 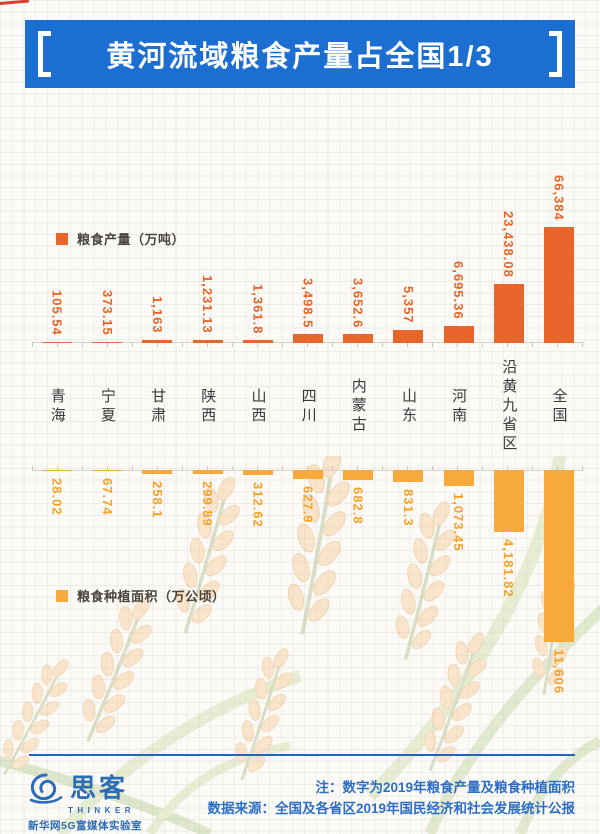 I want to click on upper-axis-ticks, so click(x=308, y=345).